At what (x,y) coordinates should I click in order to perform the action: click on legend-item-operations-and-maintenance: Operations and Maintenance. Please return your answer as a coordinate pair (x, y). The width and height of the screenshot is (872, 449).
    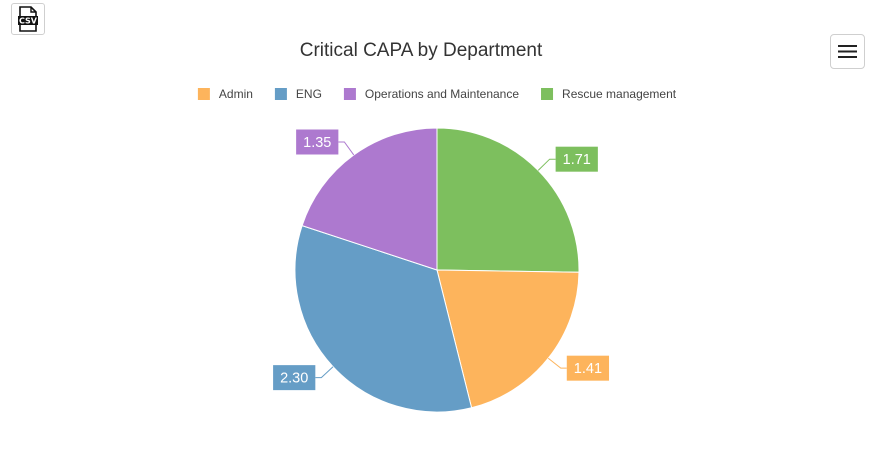
    Looking at the image, I should click on (431, 94).